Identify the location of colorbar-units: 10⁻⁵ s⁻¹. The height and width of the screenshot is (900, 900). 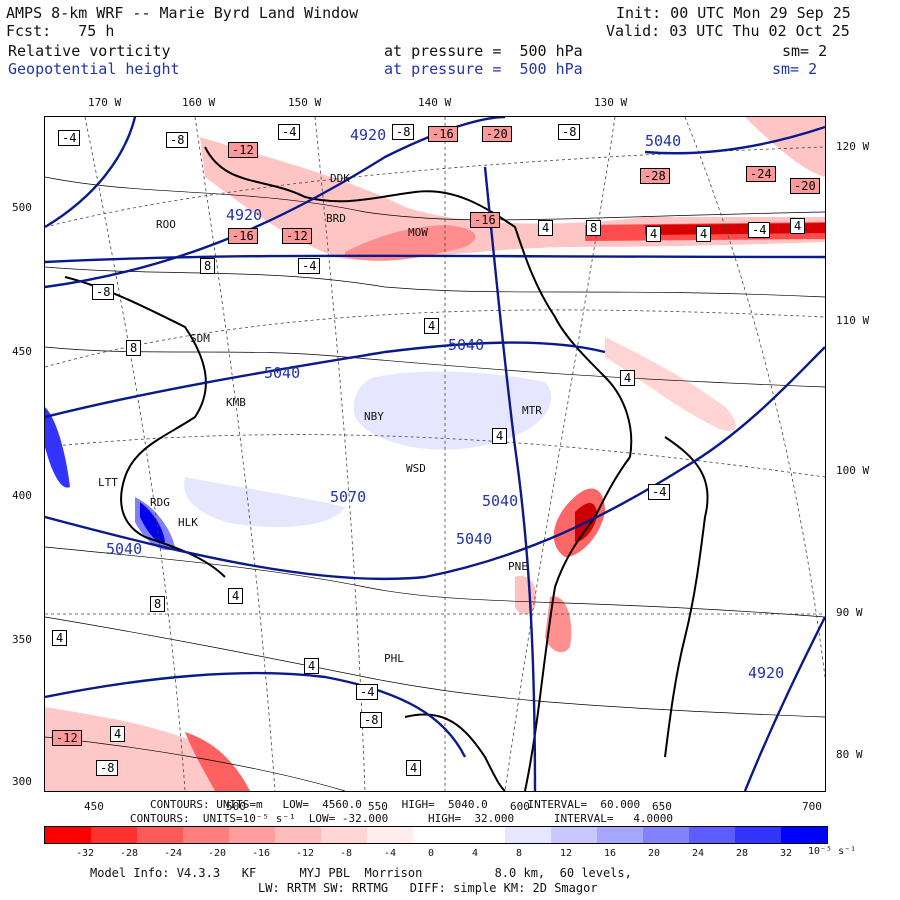
(832, 851).